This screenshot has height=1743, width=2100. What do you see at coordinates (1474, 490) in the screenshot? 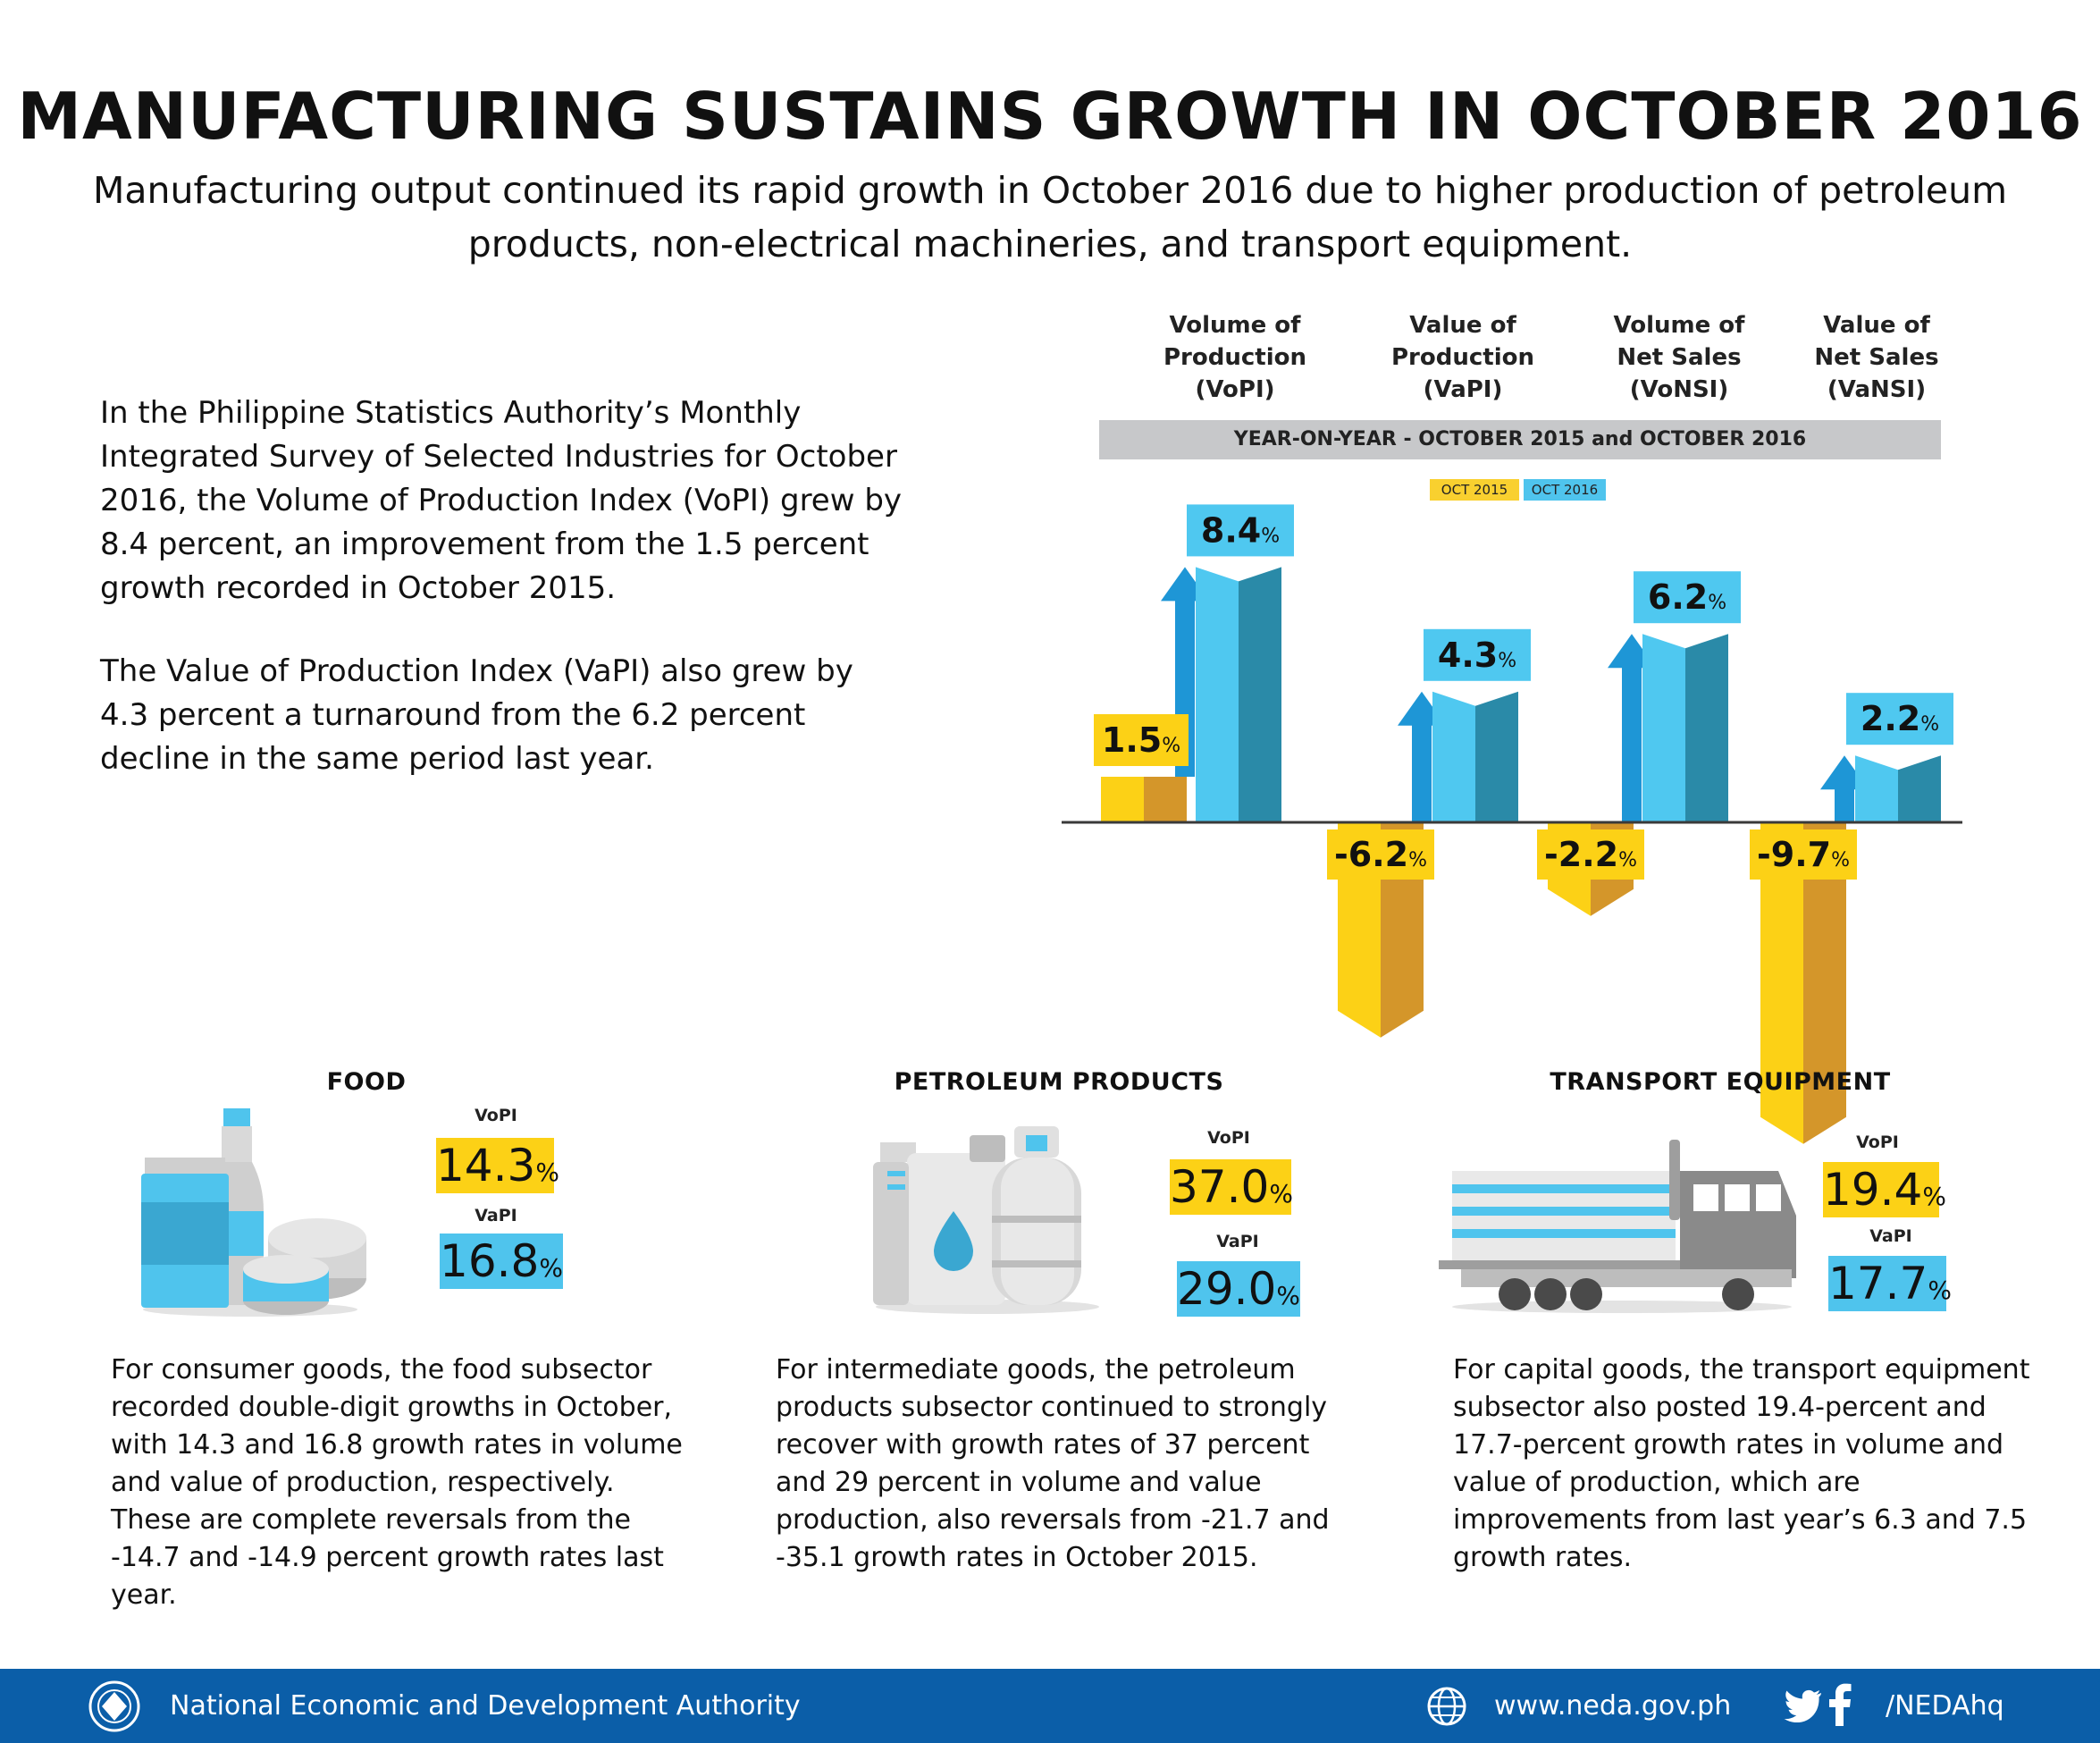
I see `legend-oct-2015: OCT 2015` at bounding box center [1474, 490].